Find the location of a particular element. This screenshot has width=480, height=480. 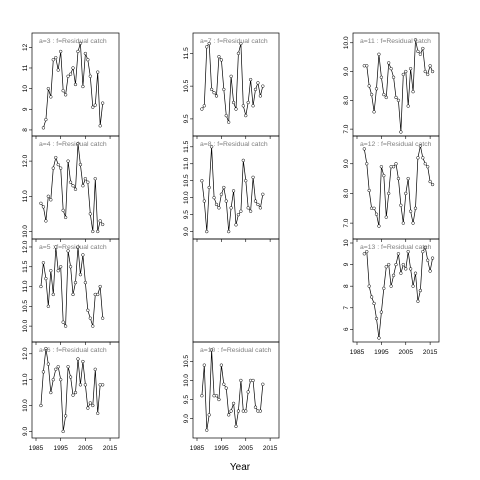

y-tick-label: 7.0 is located at coordinates (346, 128).